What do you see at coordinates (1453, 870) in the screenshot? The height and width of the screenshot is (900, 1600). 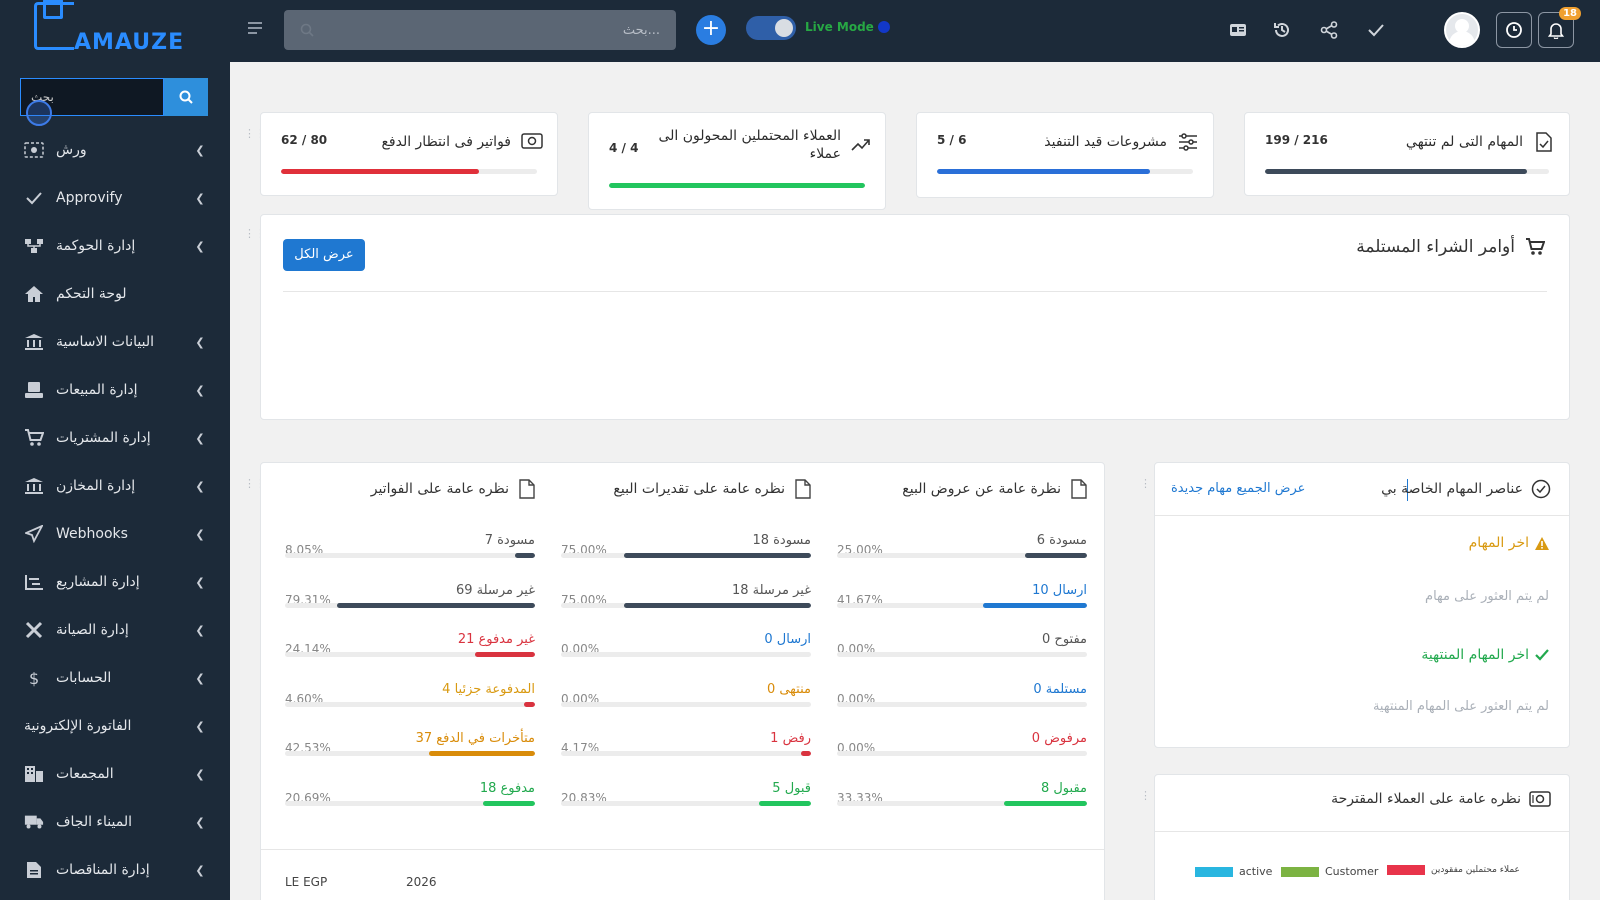 I see `legend-item-lost-leads: عملاء محتملين مفقودين` at bounding box center [1453, 870].